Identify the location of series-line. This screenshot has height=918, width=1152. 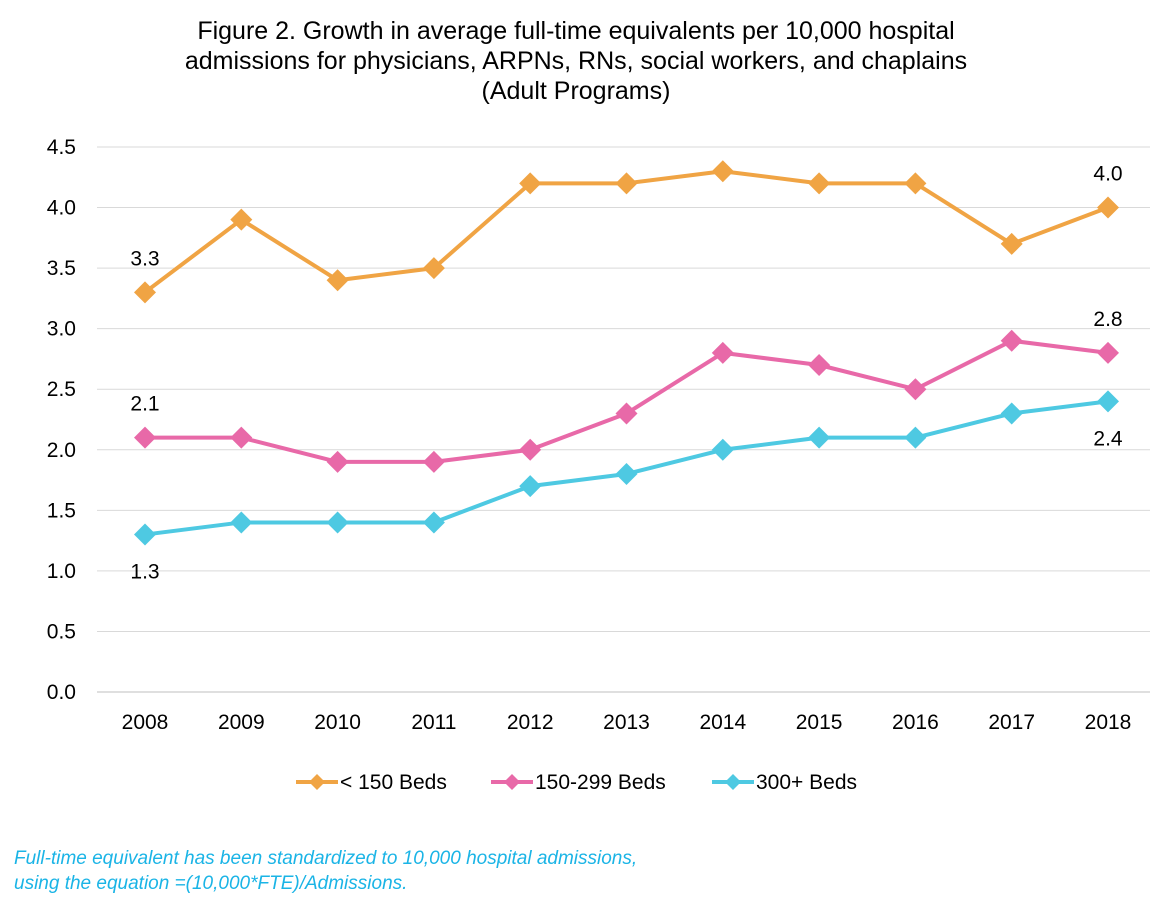
(627, 401).